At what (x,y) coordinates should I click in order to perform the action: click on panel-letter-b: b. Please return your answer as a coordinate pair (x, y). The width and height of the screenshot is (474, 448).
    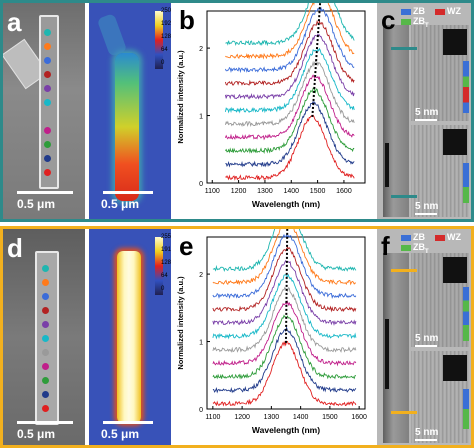
    Looking at the image, I should click on (187, 20).